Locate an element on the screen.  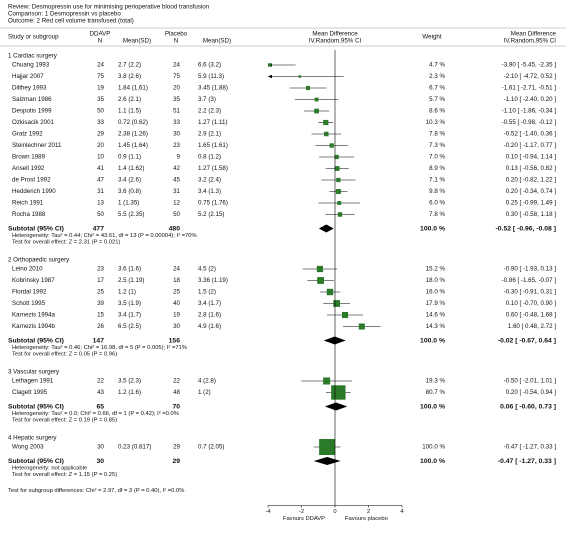
weight-label: 2.3 % is located at coordinates (437, 76).